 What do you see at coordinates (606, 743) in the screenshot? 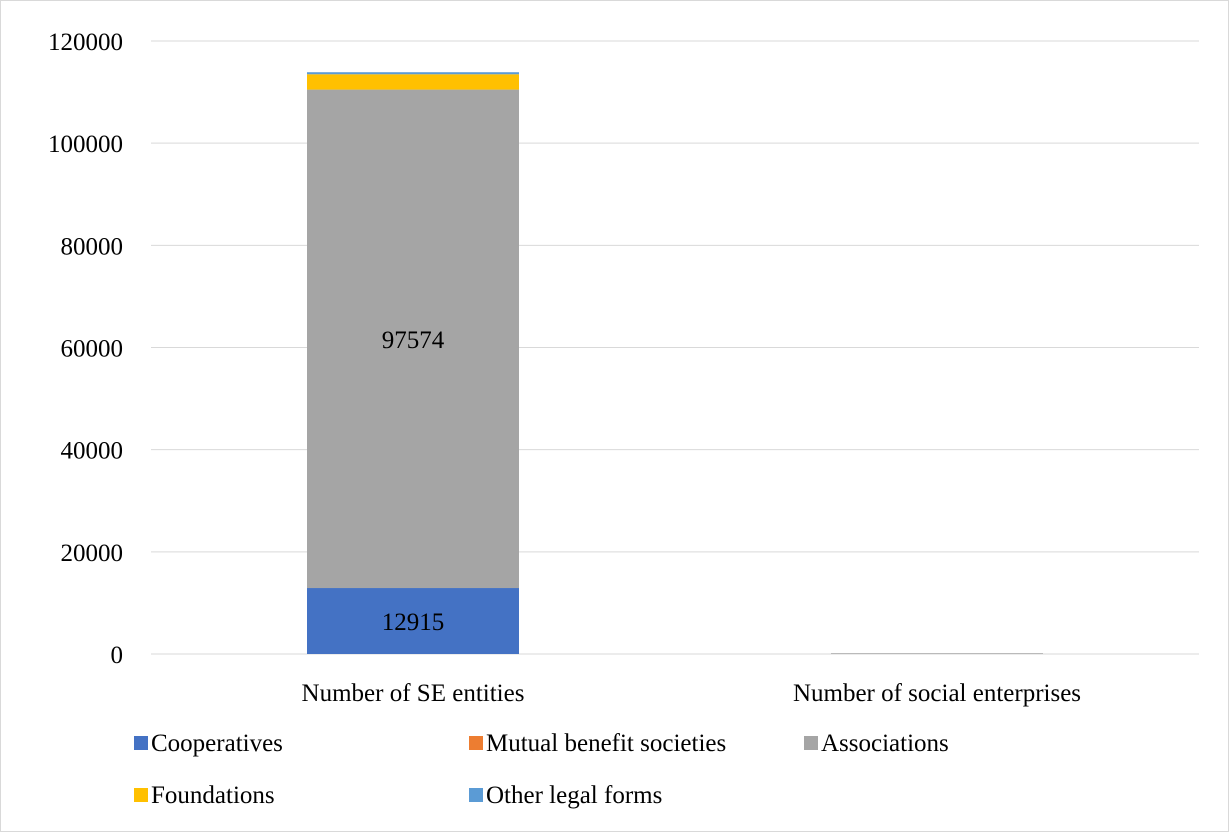
I see `legend-label: Mutual benefit societies` at bounding box center [606, 743].